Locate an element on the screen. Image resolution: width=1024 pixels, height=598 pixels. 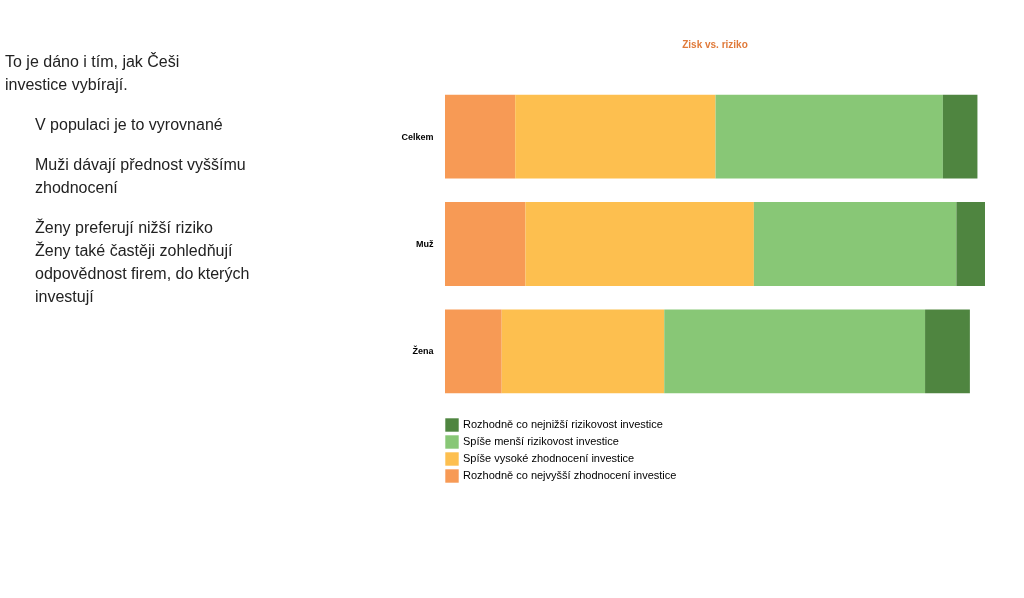
y-tick-label: Žena is located at coordinates (423, 351).